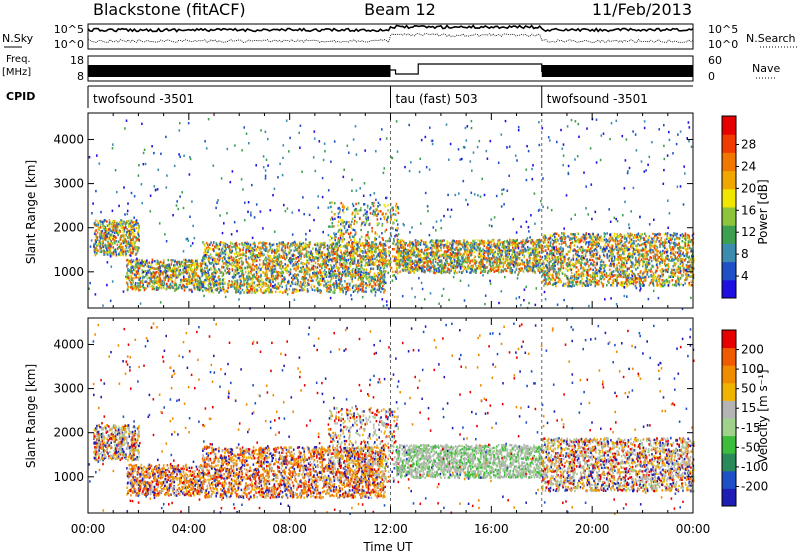 Image resolution: width=800 pixels, height=554 pixels. What do you see at coordinates (390, 34) in the screenshot?
I see `nsky-traces` at bounding box center [390, 34].